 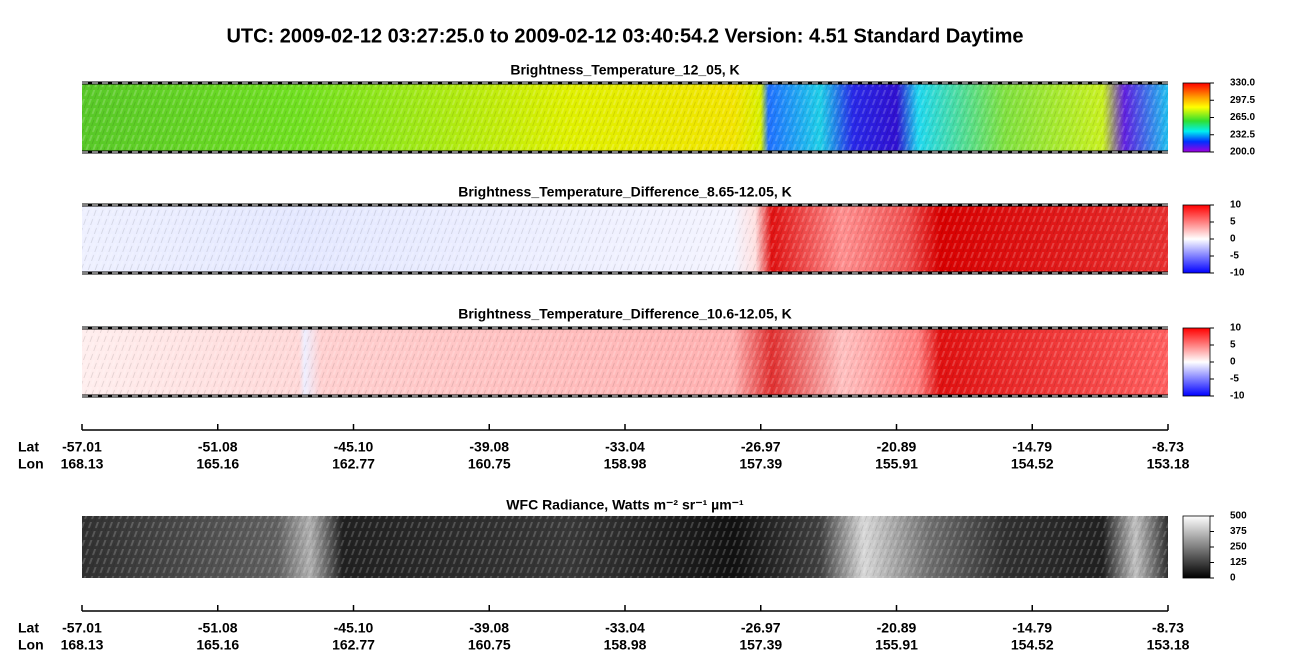 What do you see at coordinates (1242, 152) in the screenshot?
I see `colorbar-tick-label: 200.0` at bounding box center [1242, 152].